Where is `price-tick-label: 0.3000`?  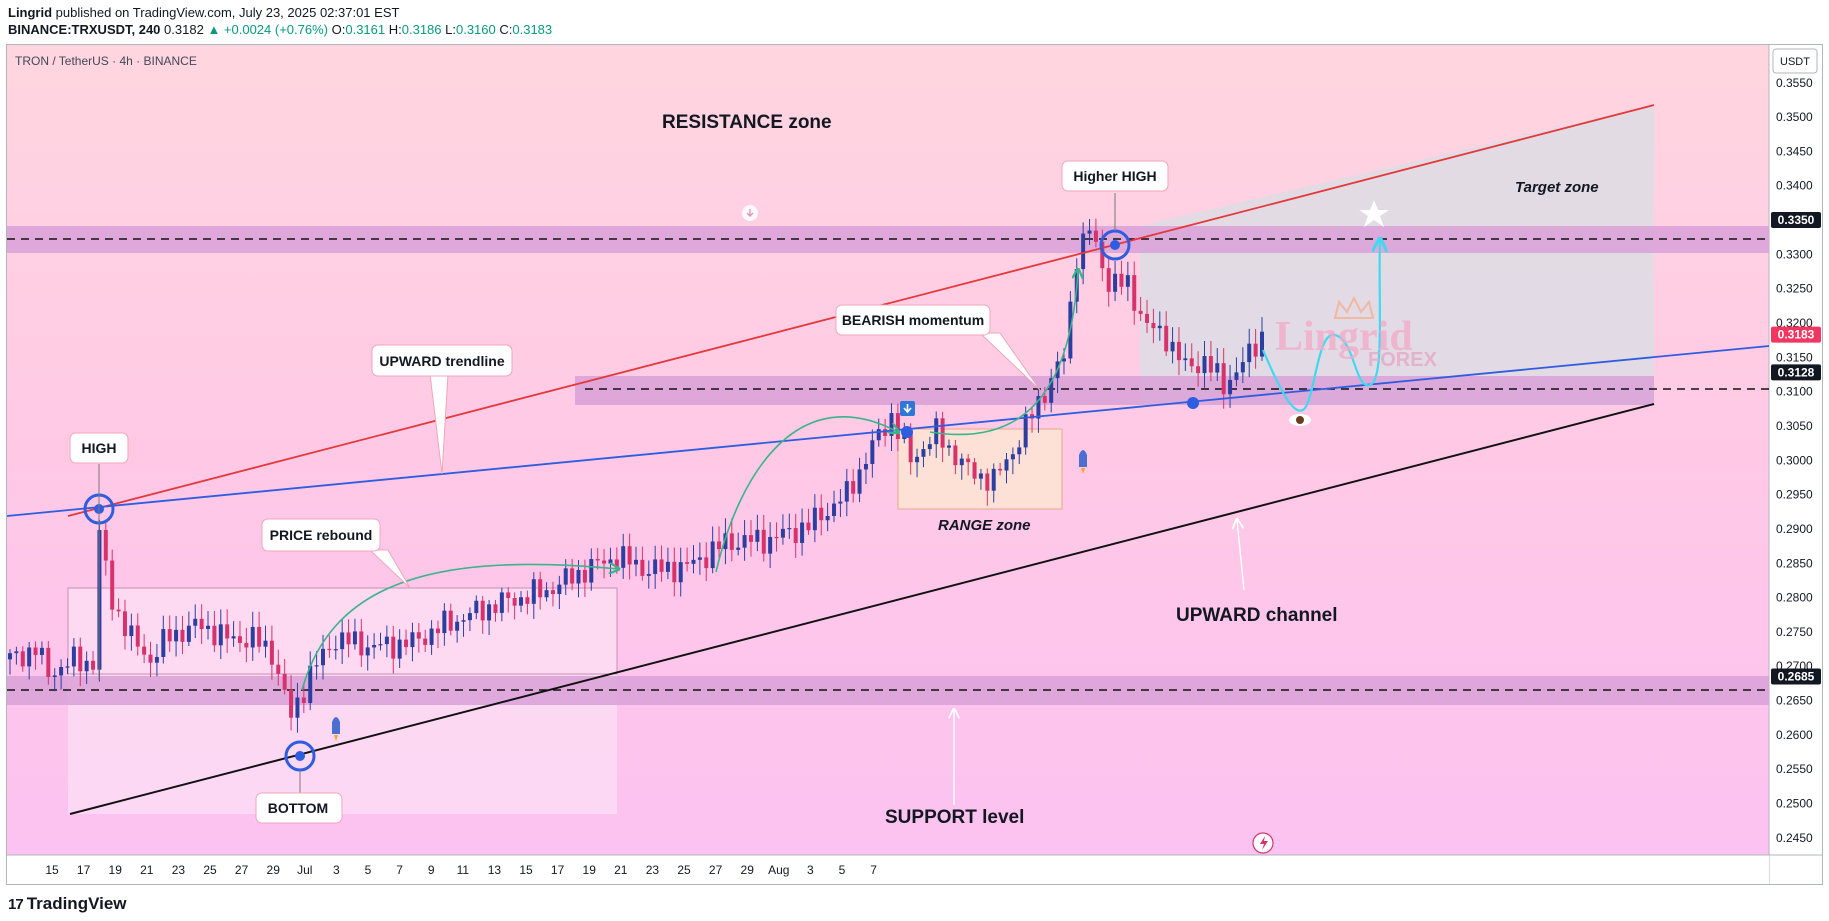
price-tick-label: 0.3000 is located at coordinates (1794, 460).